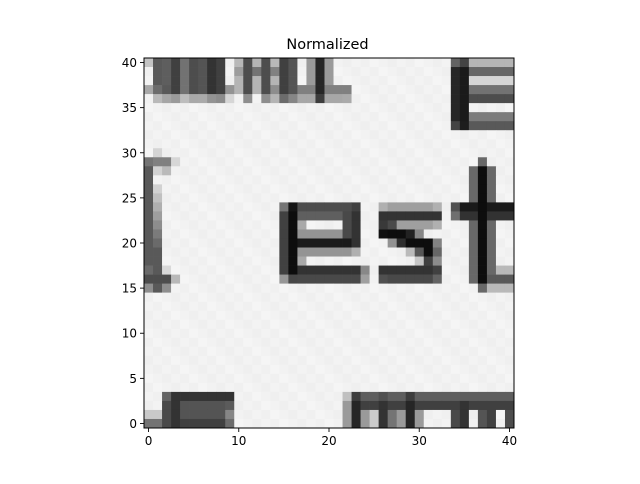 The width and height of the screenshot is (640, 484). I want to click on y-tick-label: 0, so click(133, 424).